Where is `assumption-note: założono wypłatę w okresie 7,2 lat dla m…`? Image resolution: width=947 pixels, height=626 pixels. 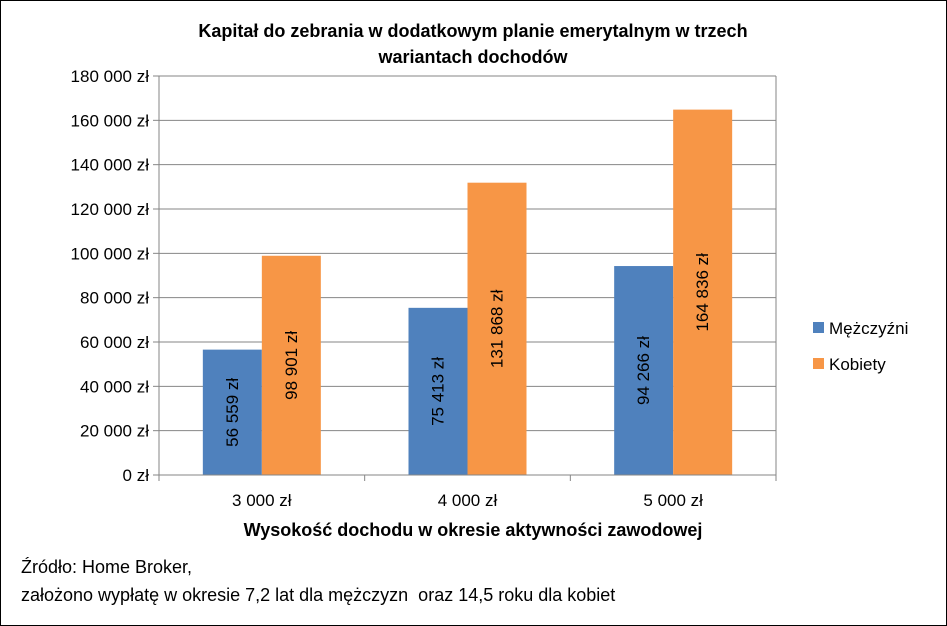 assumption-note: założono wypłatę w okresie 7,2 lat dla m… is located at coordinates (318, 595).